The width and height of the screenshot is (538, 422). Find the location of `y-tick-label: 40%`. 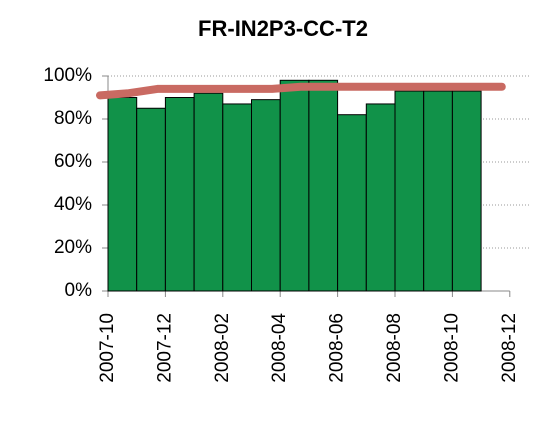

y-tick-label: 40% is located at coordinates (73, 204).